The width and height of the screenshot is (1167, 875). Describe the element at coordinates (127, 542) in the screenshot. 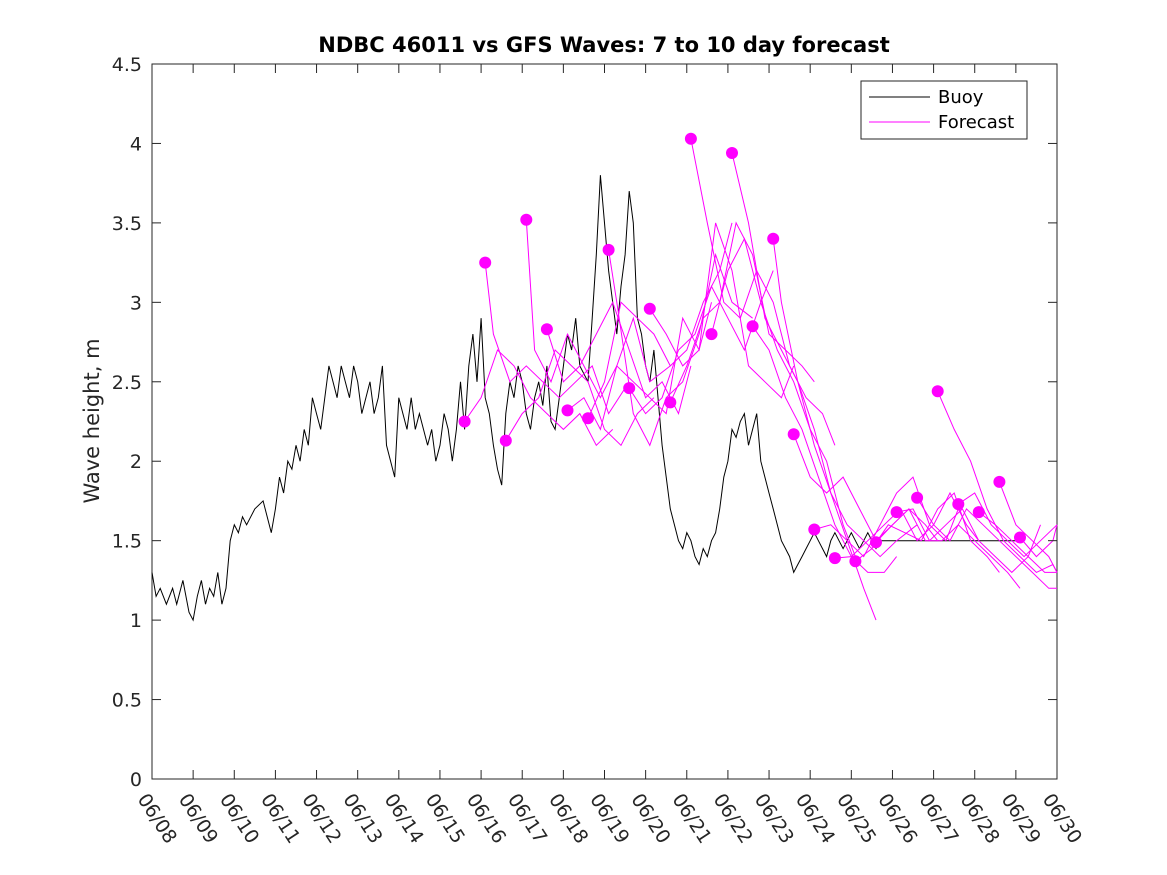

I see `y-tick-label: 1.5` at that location.